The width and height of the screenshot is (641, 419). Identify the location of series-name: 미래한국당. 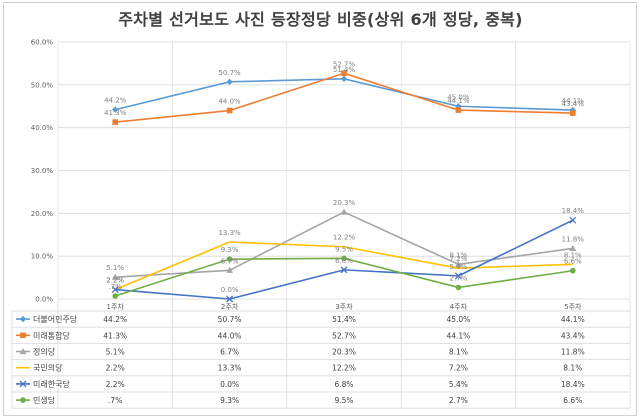
(51, 384).